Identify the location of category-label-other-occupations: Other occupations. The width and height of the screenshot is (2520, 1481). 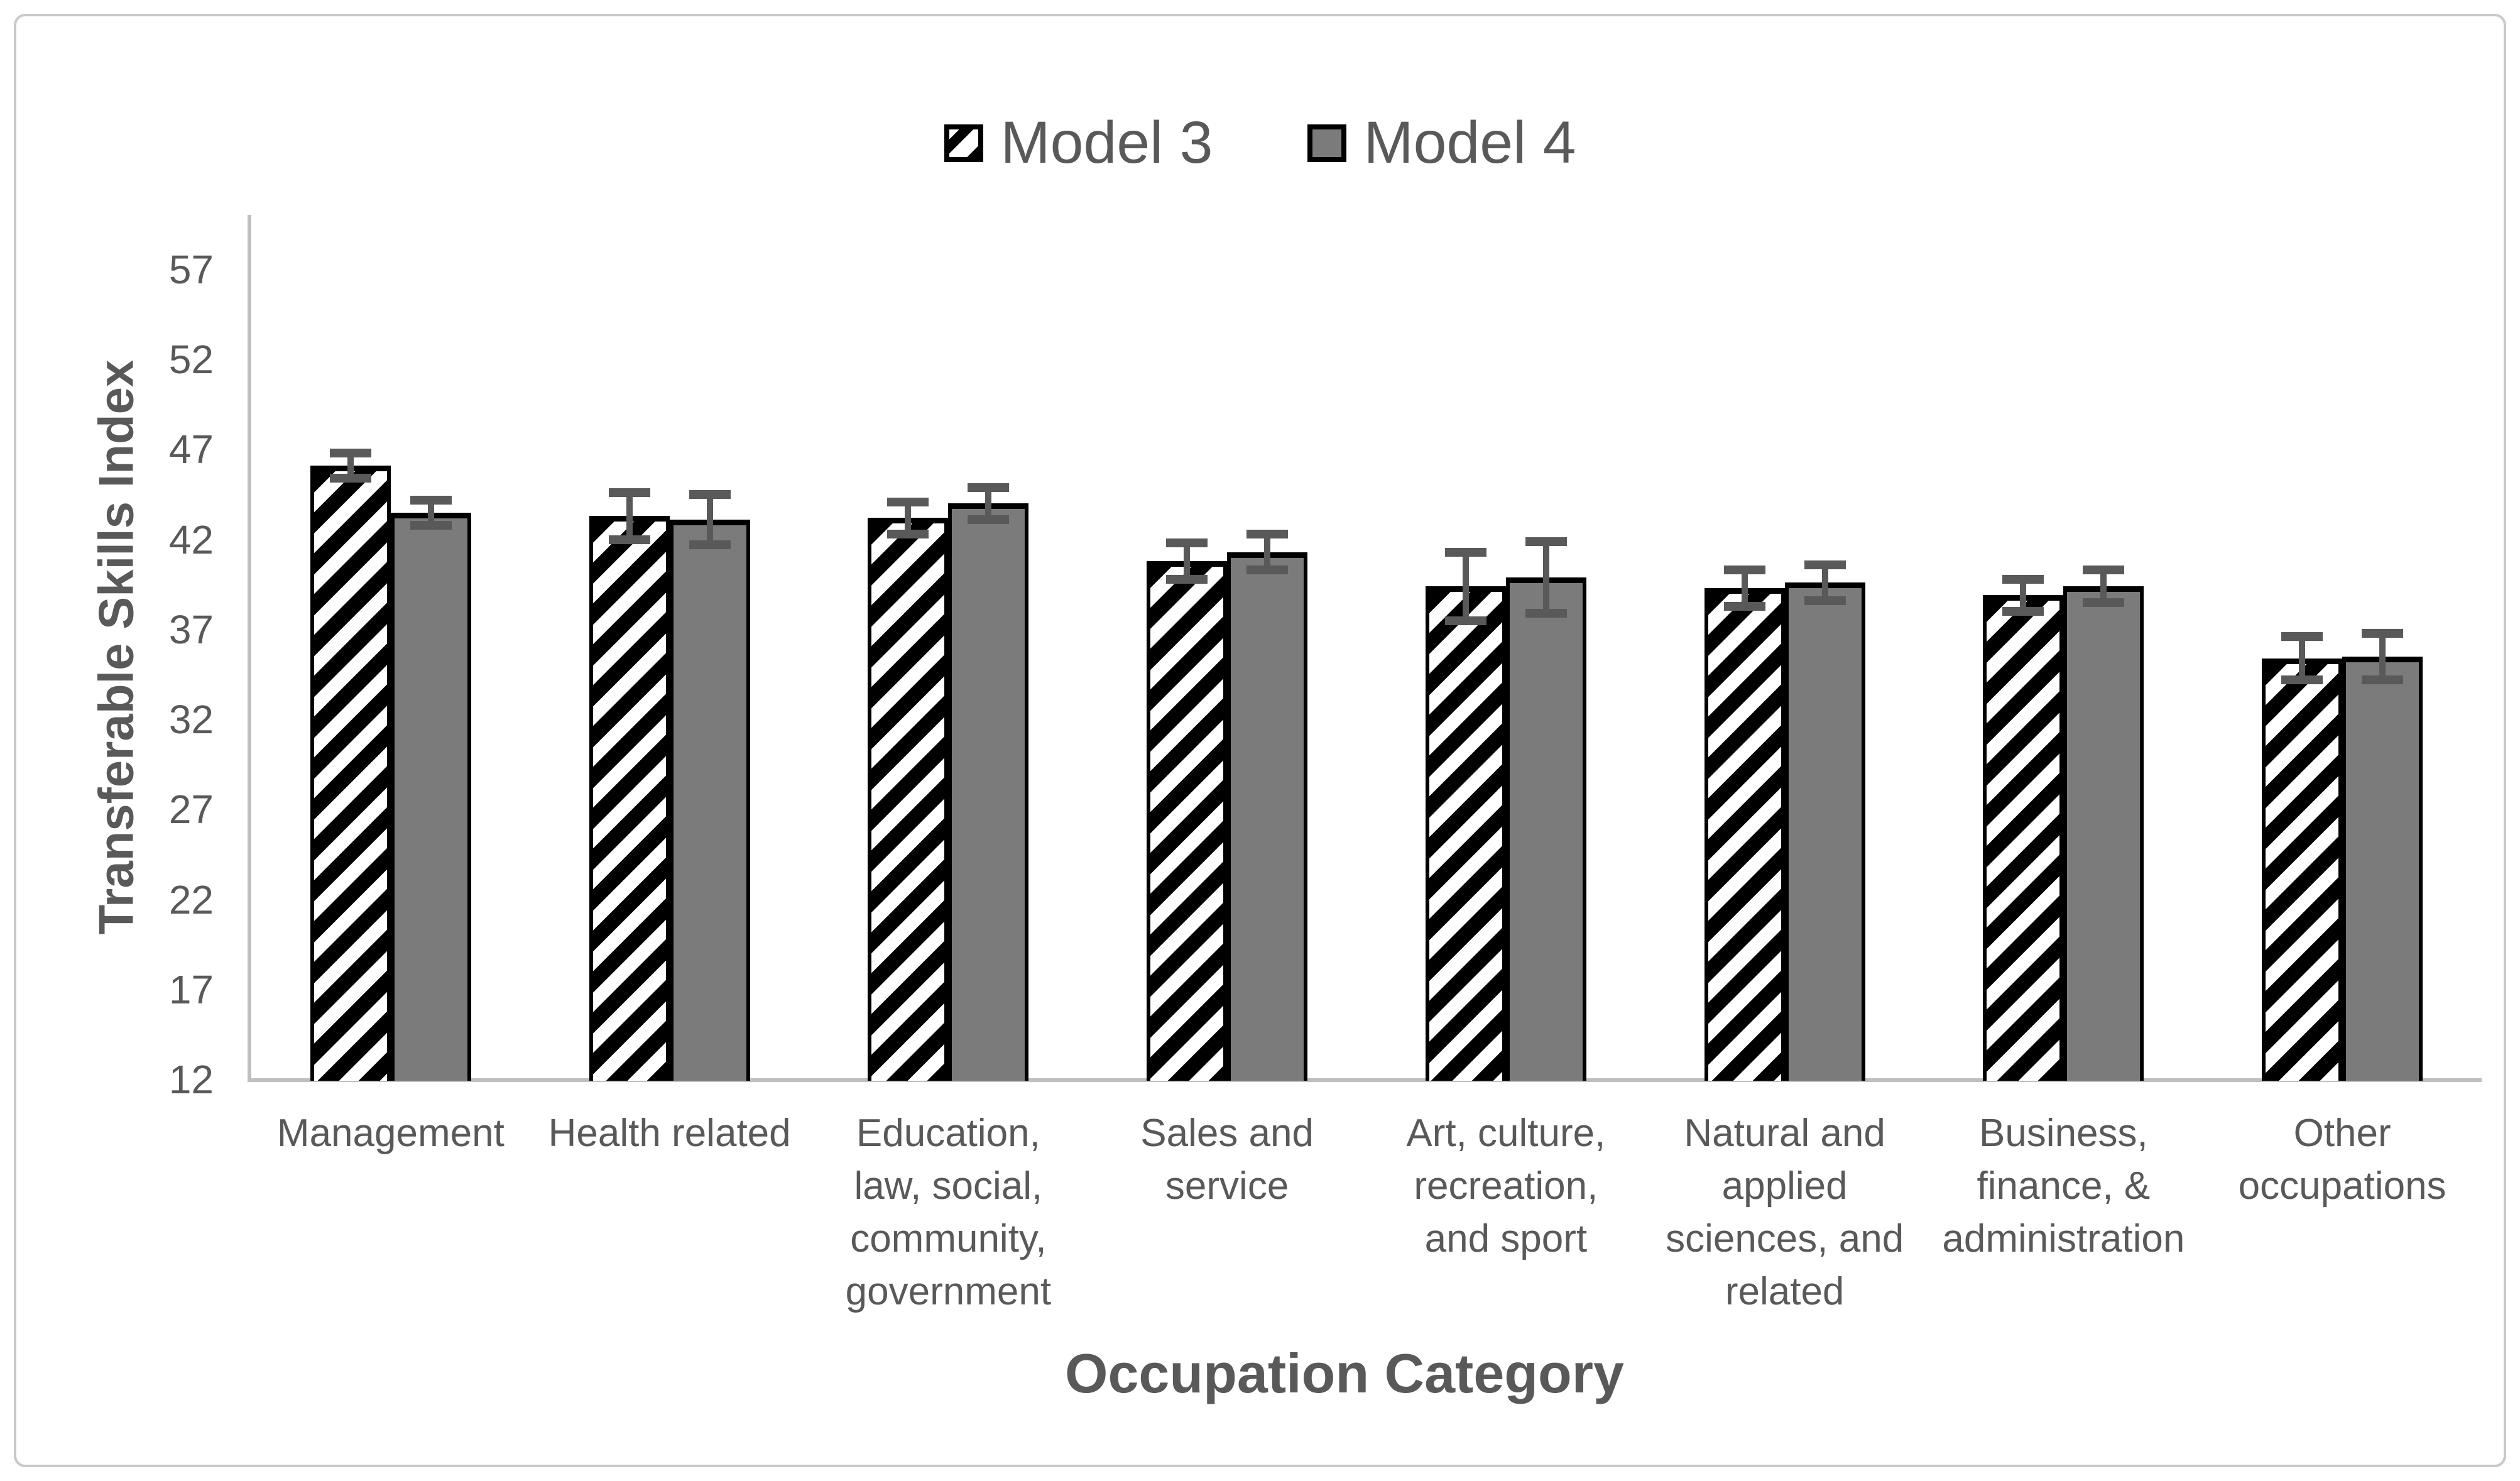
(2342, 1160).